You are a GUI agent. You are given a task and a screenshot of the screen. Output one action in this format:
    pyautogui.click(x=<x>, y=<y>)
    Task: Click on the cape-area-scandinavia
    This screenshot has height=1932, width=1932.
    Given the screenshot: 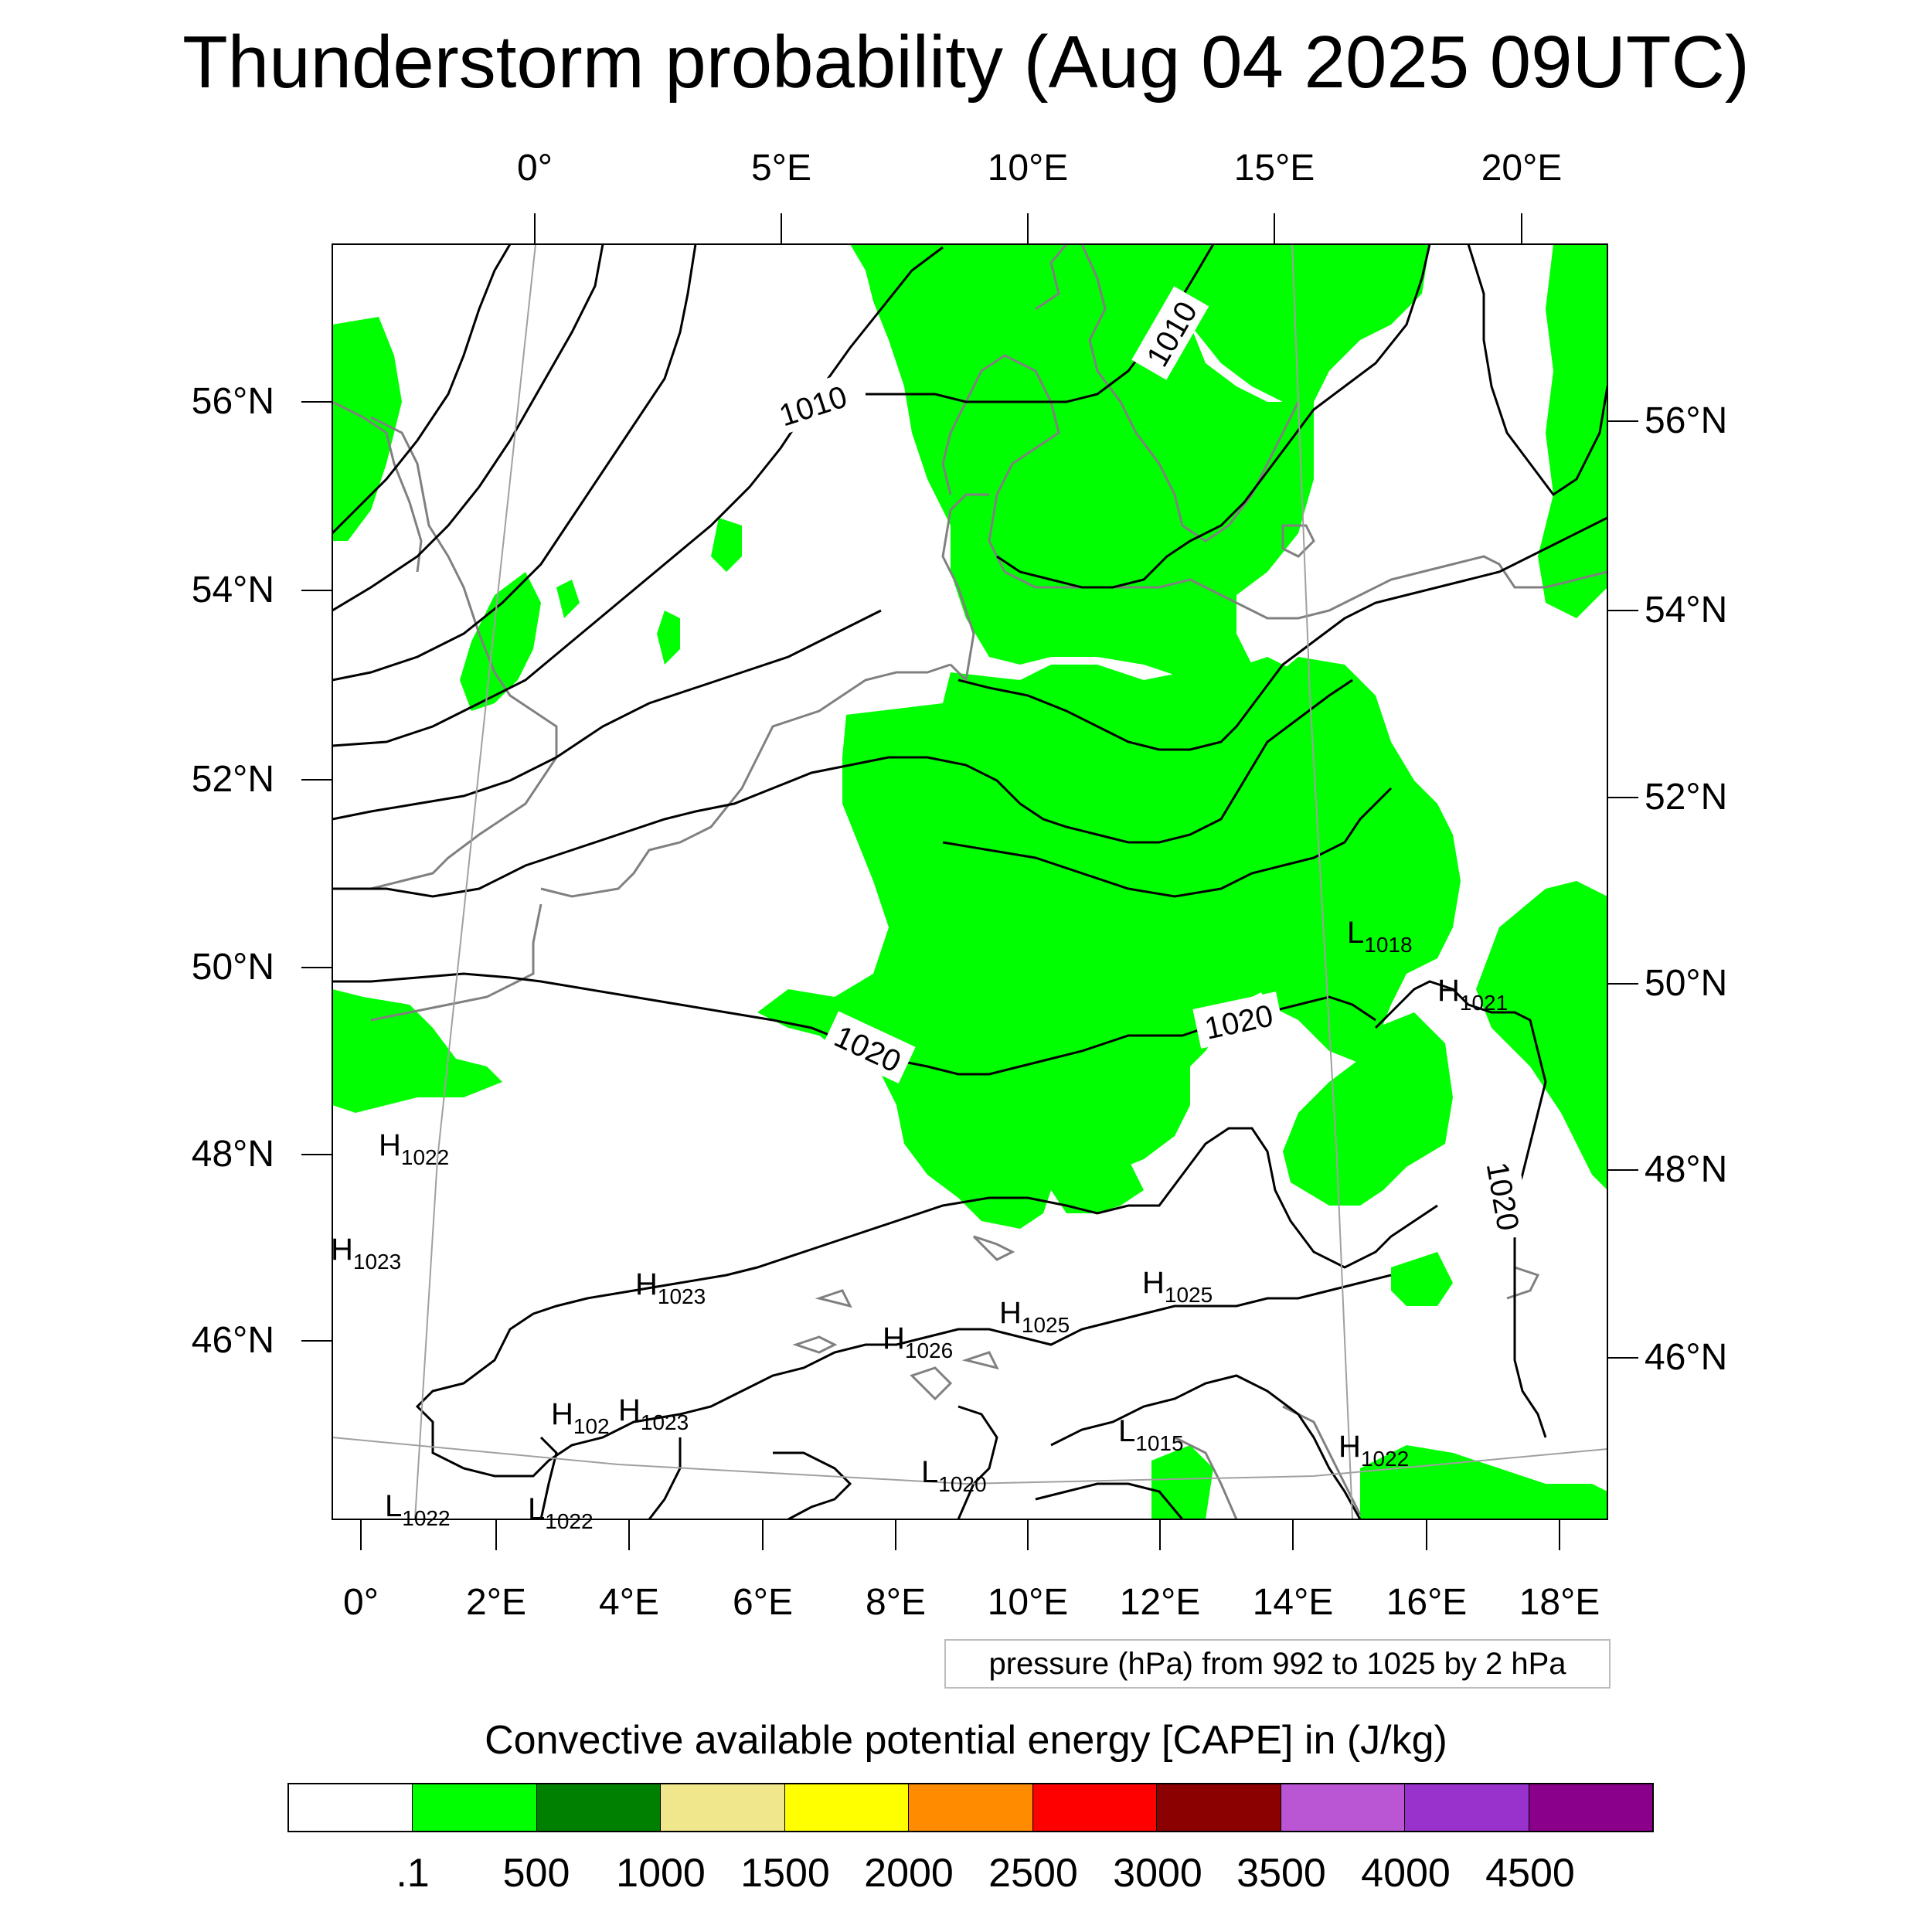 What is the action you would take?
    pyautogui.click(x=1295, y=339)
    